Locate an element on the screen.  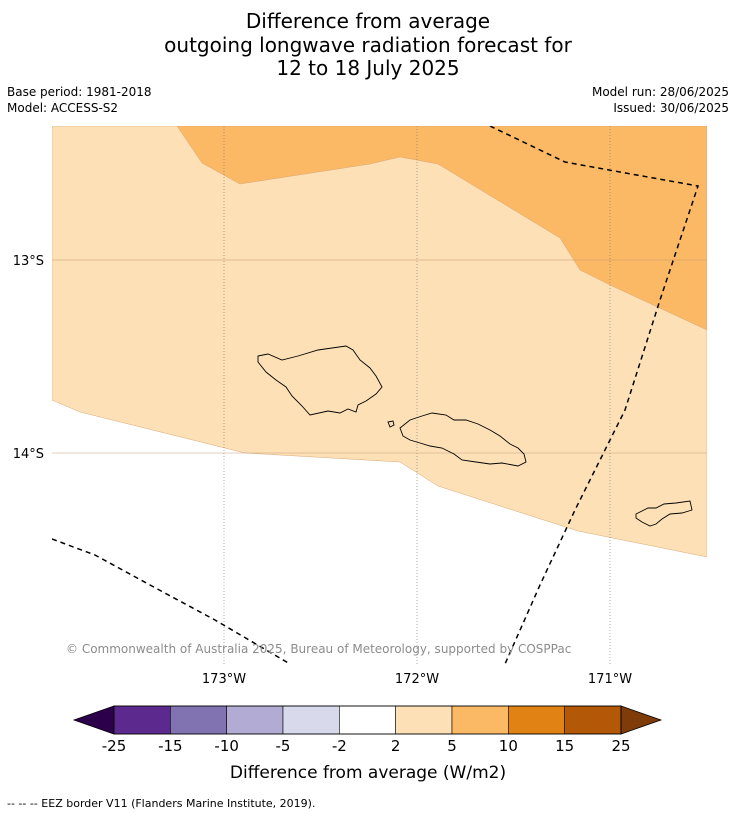
colorbar-tick-label: -25 is located at coordinates (114, 746).